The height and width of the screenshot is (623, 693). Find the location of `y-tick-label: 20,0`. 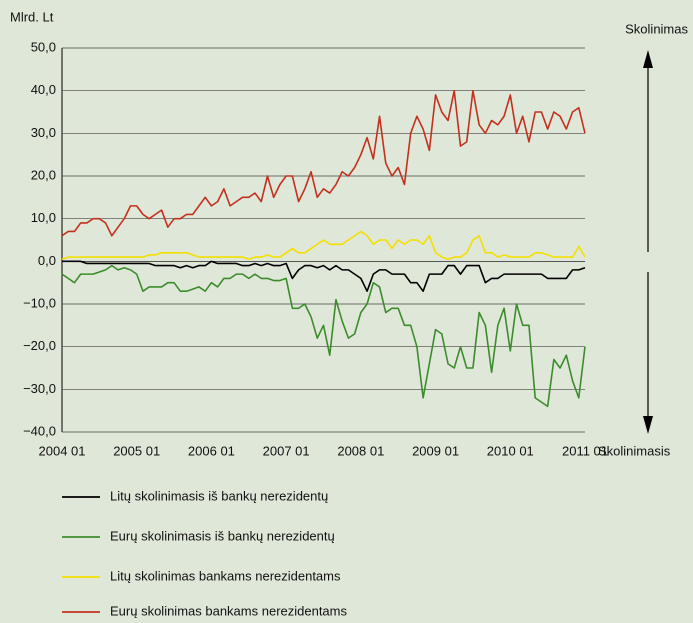

y-tick-label: 20,0 is located at coordinates (43, 174).